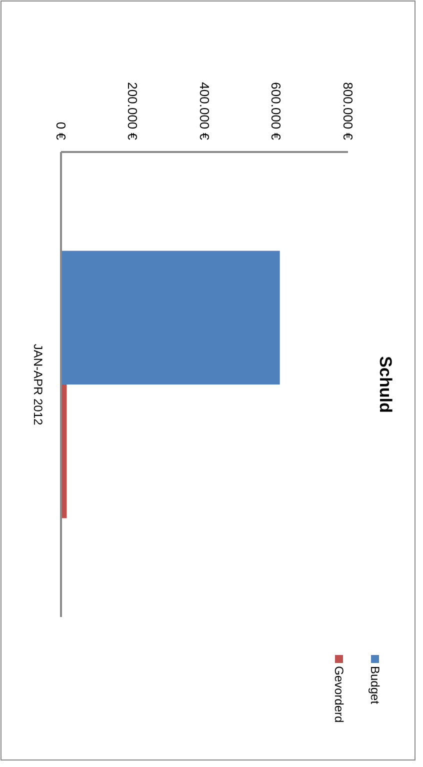 This screenshot has width=423, height=767. Describe the element at coordinates (348, 111) in the screenshot. I see `x-tick-label: 800.000 €` at that location.